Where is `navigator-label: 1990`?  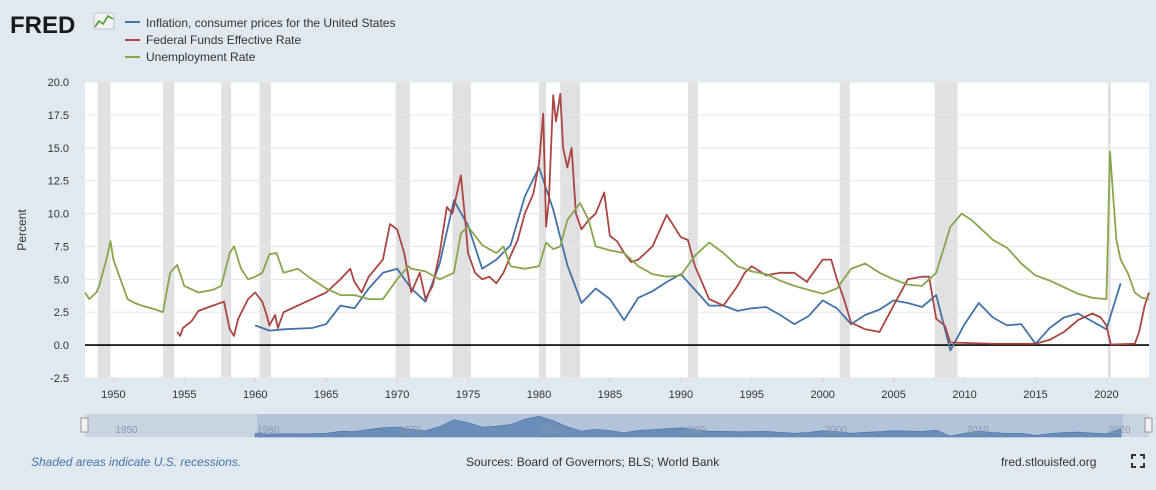 navigator-label: 1990 is located at coordinates (694, 430).